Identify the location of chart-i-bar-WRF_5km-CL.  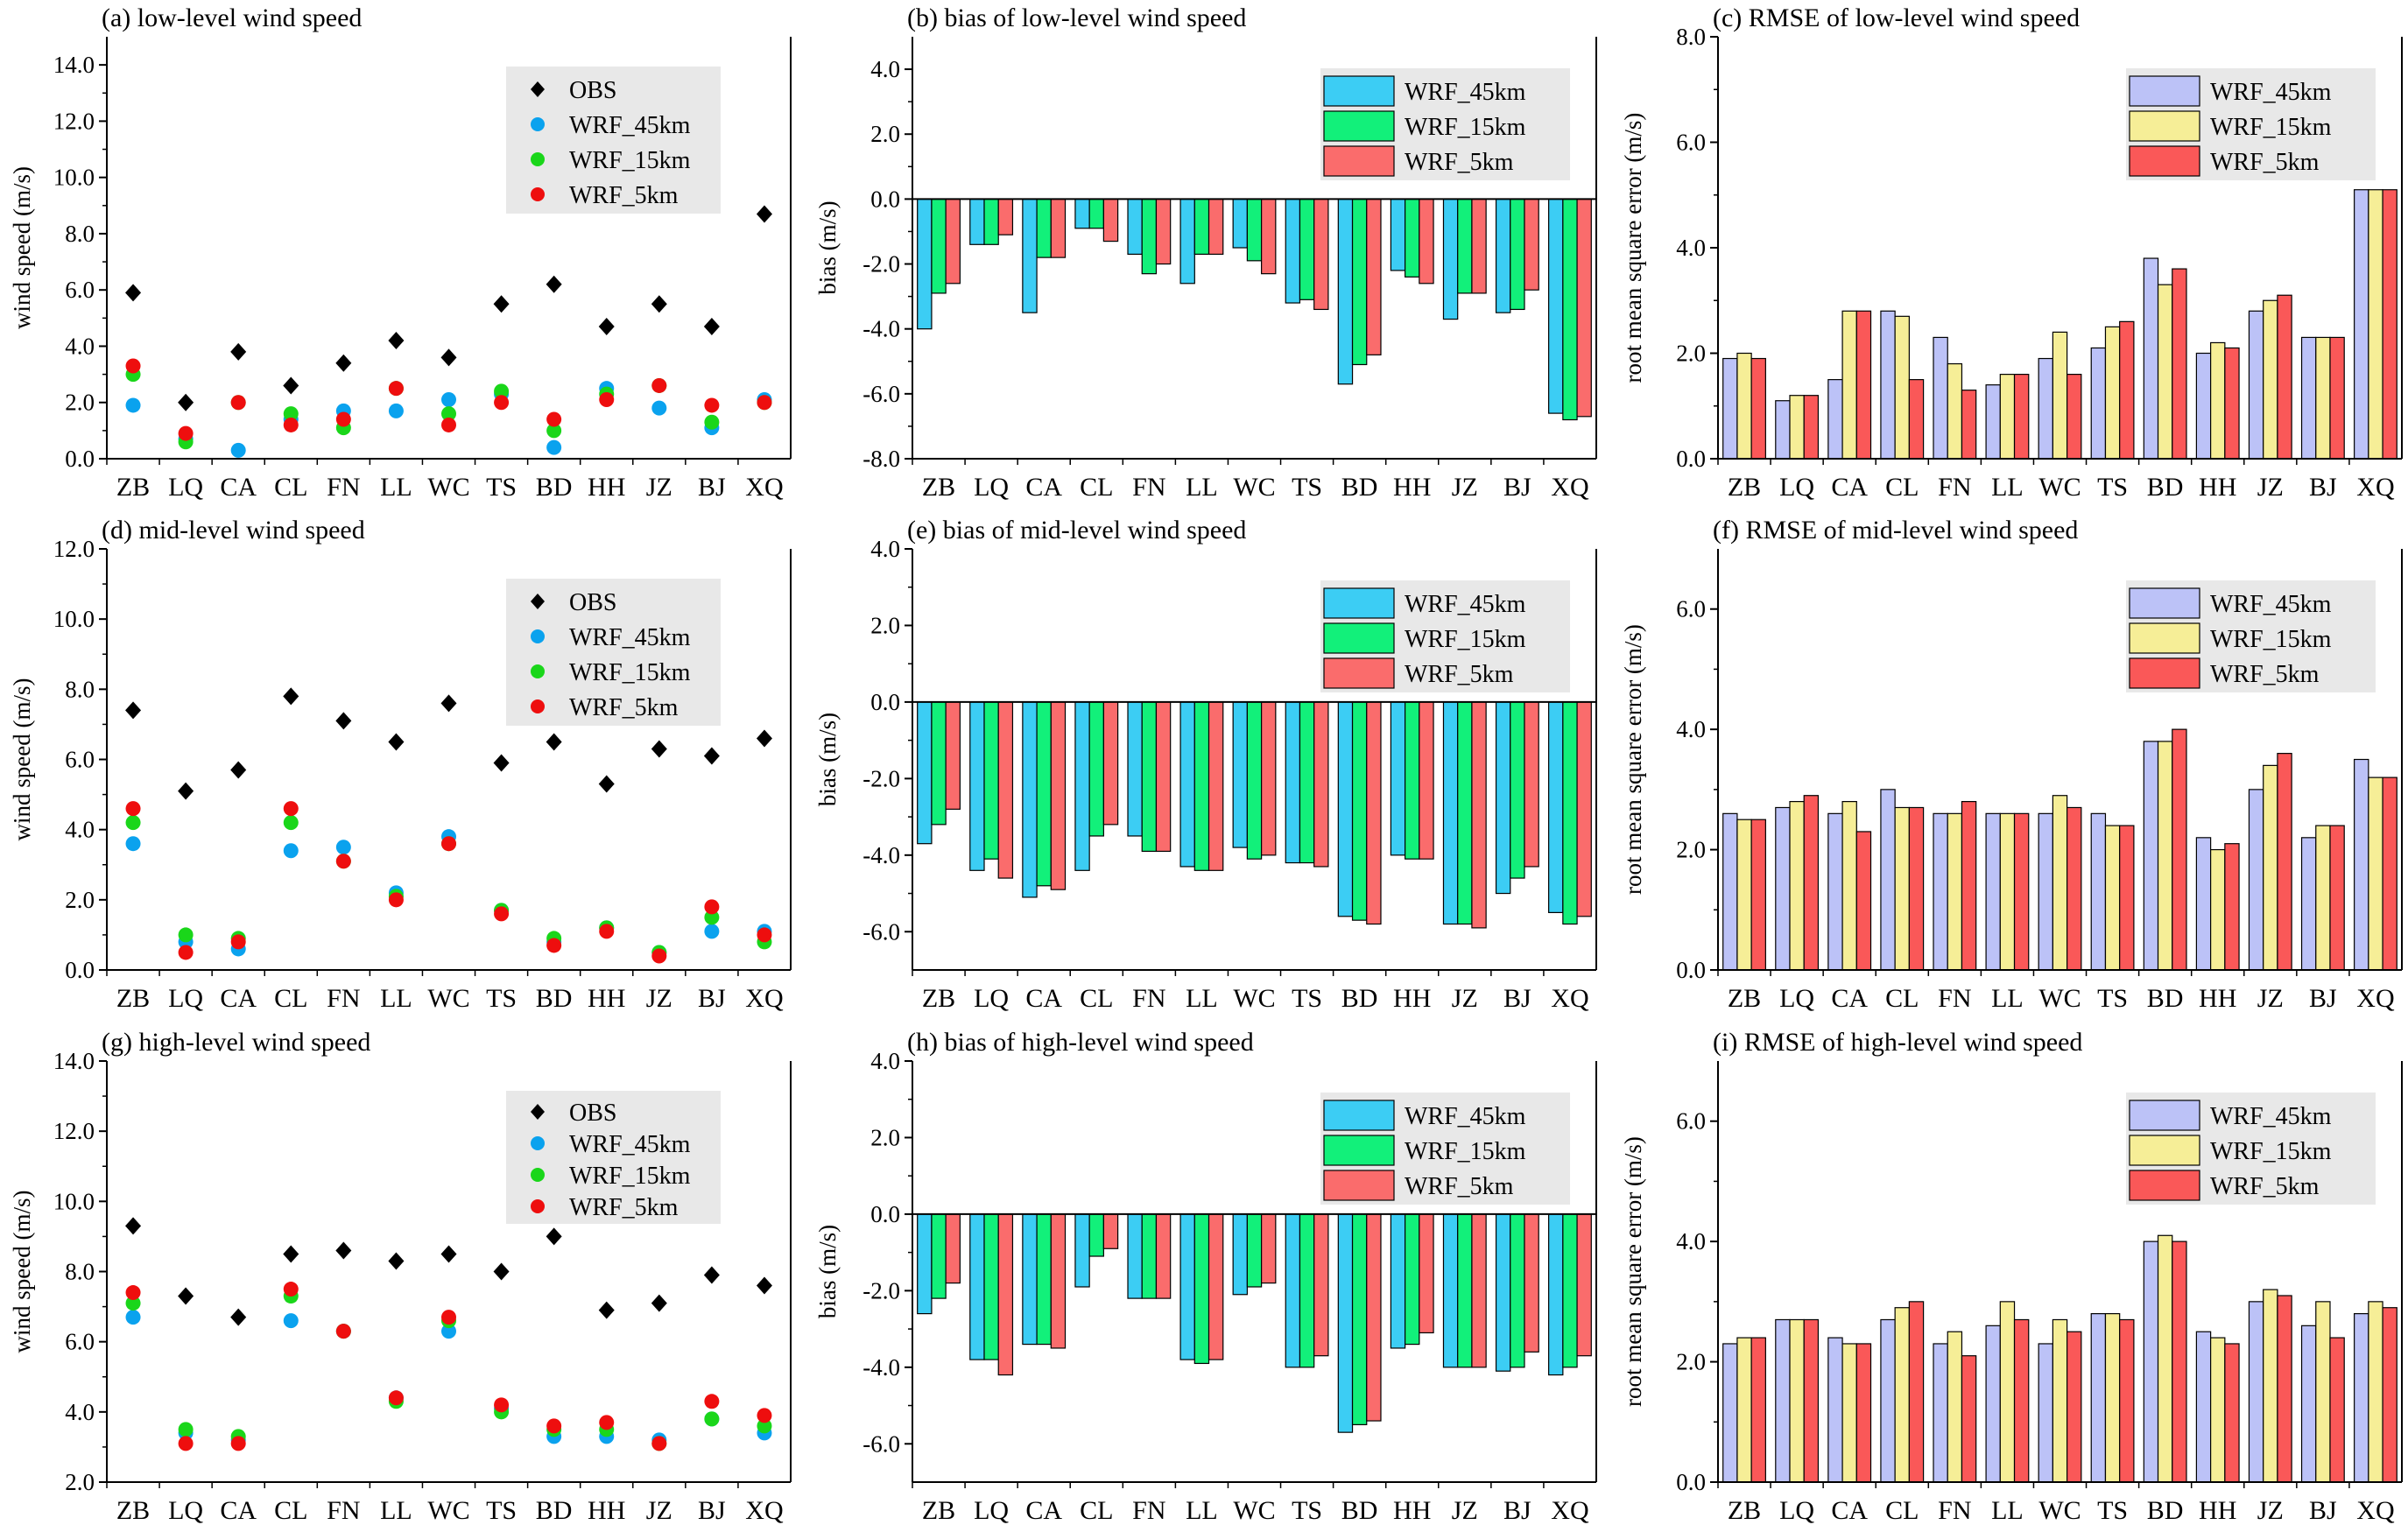
(1916, 1392).